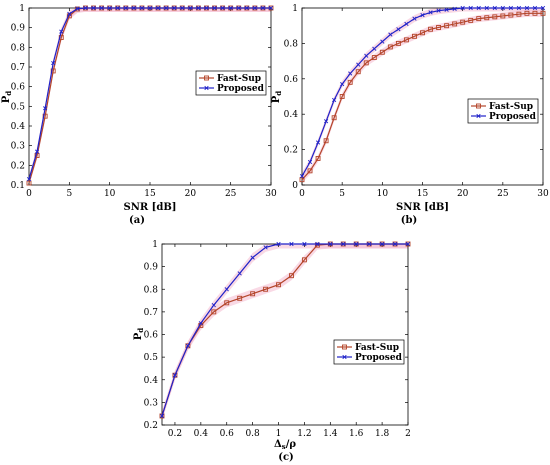 The height and width of the screenshot is (465, 550). What do you see at coordinates (503, 194) in the screenshot?
I see `x-tick-label: 25` at bounding box center [503, 194].